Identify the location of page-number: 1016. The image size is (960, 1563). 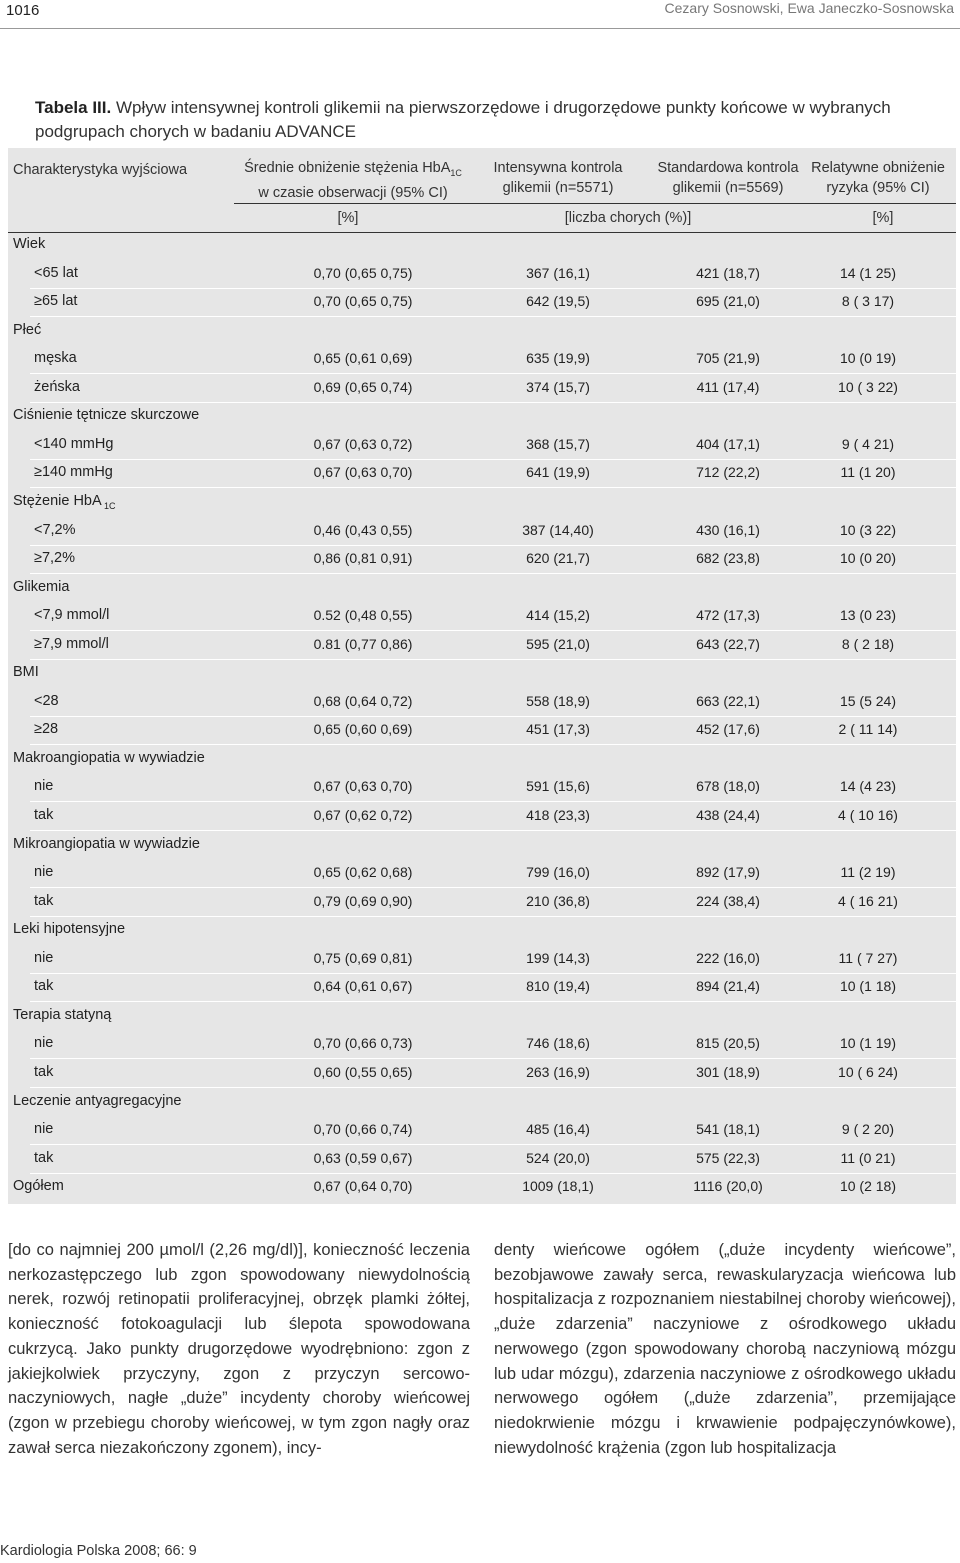
(23, 10).